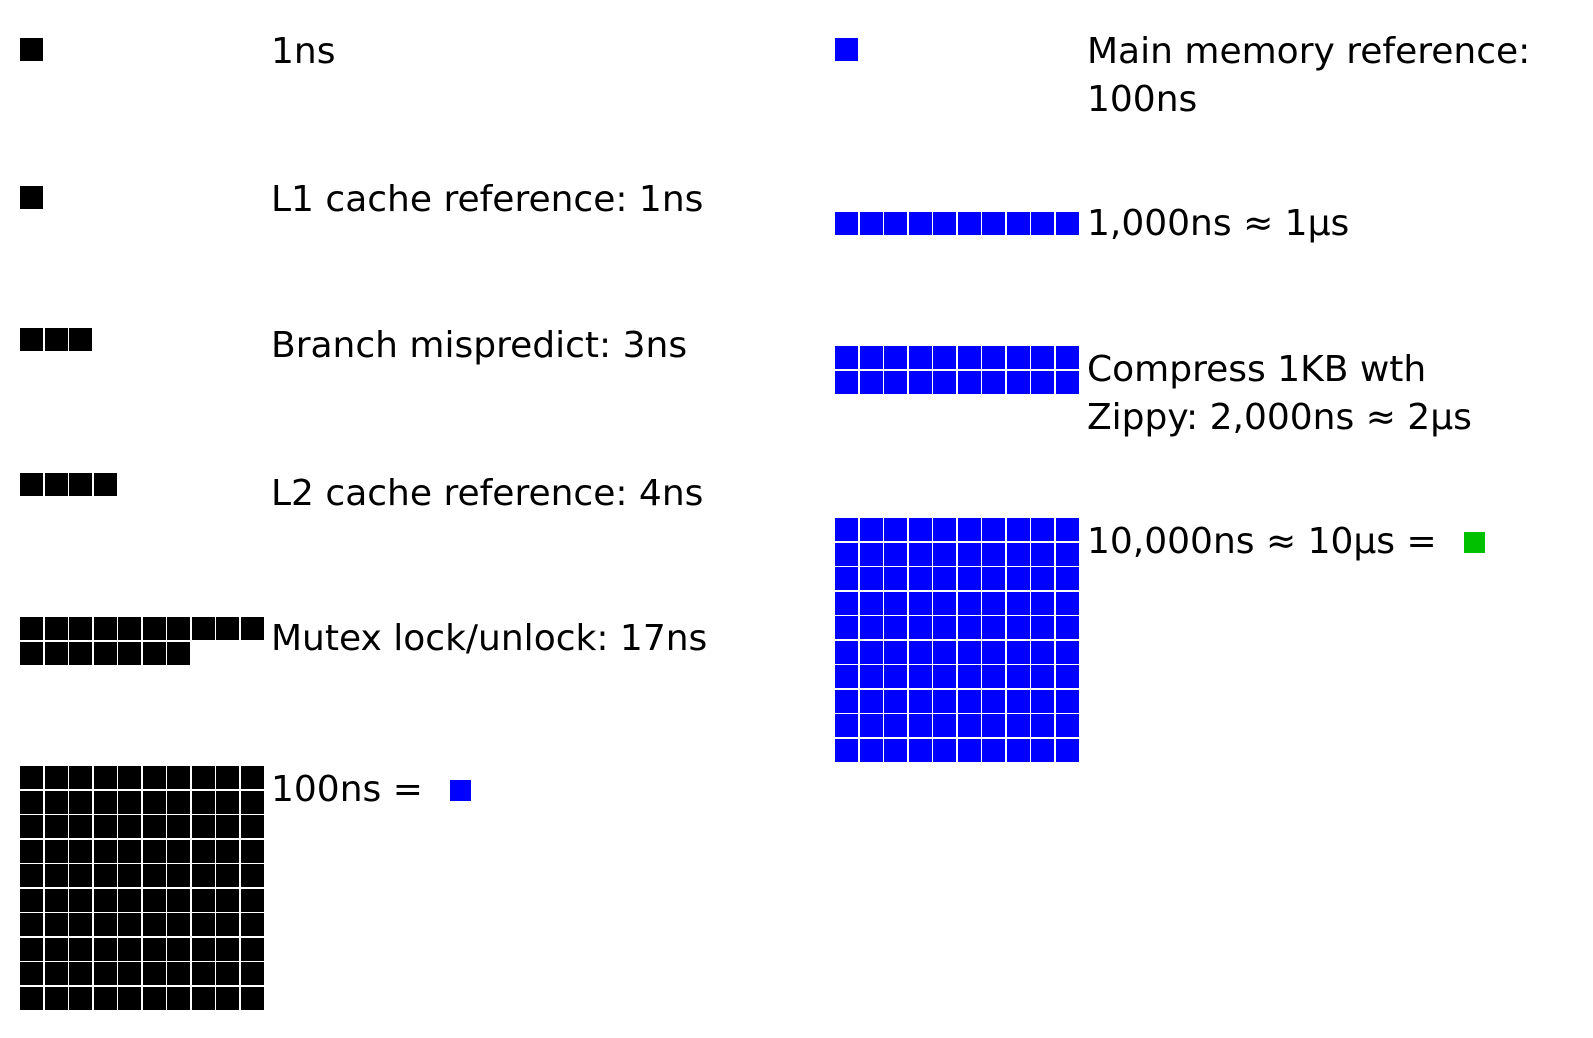  I want to click on row-label-line: 1,000ns ≈ 1μs, so click(1218, 223).